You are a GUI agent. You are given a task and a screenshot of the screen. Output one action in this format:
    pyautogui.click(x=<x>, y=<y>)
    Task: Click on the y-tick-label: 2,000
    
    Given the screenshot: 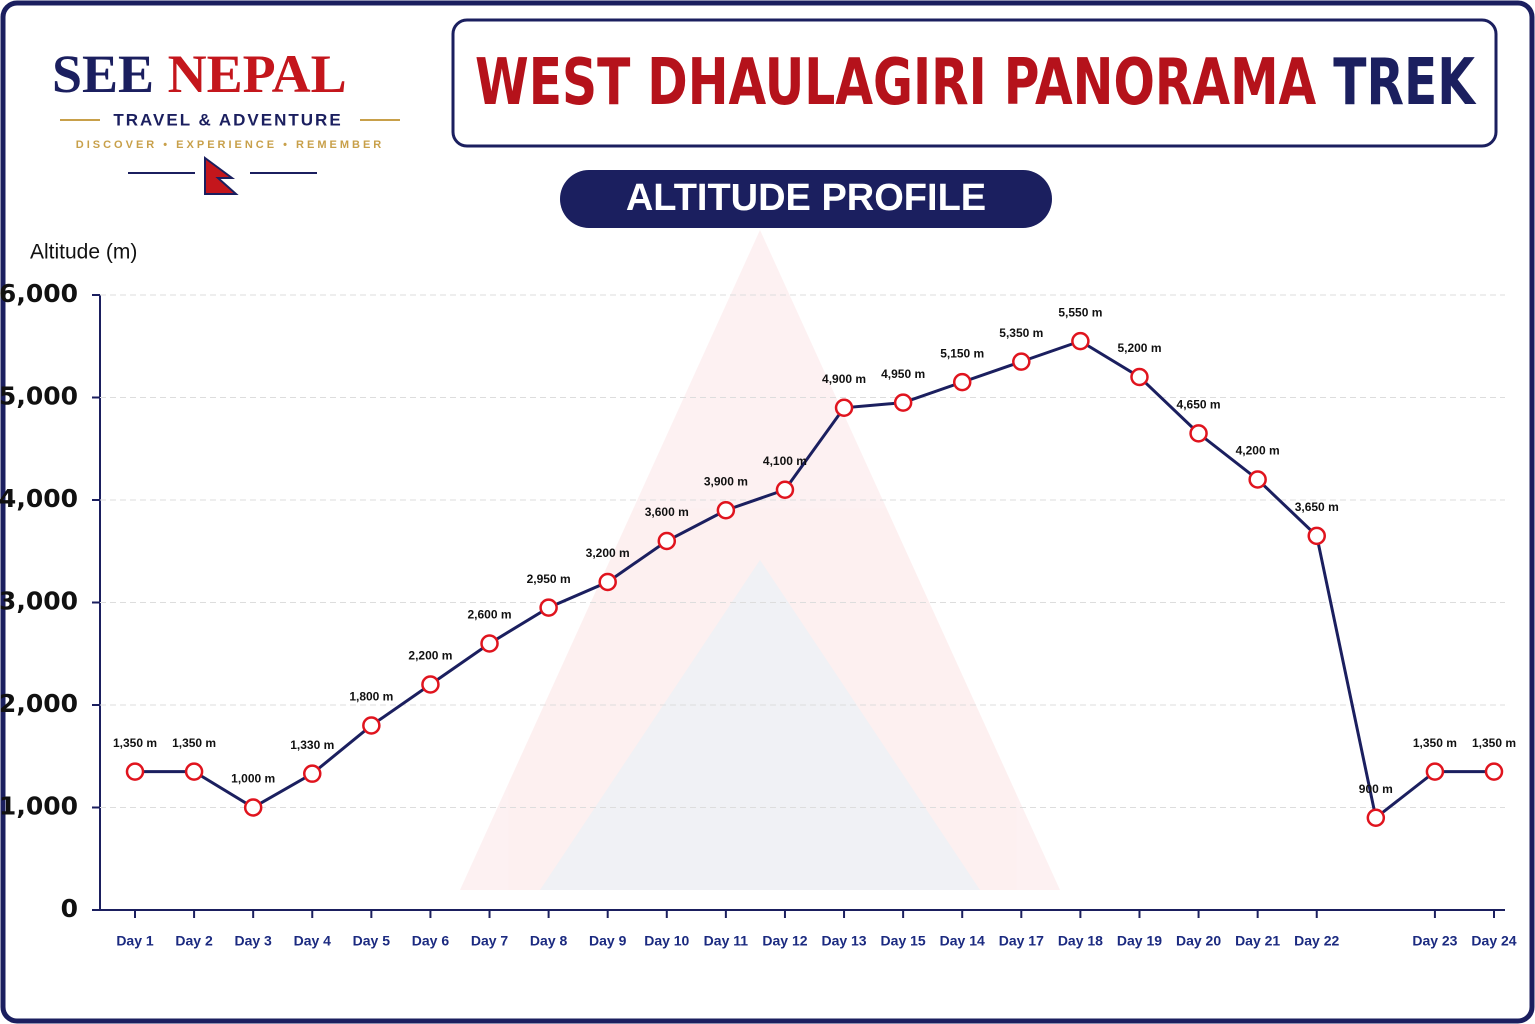 What is the action you would take?
    pyautogui.click(x=39, y=703)
    